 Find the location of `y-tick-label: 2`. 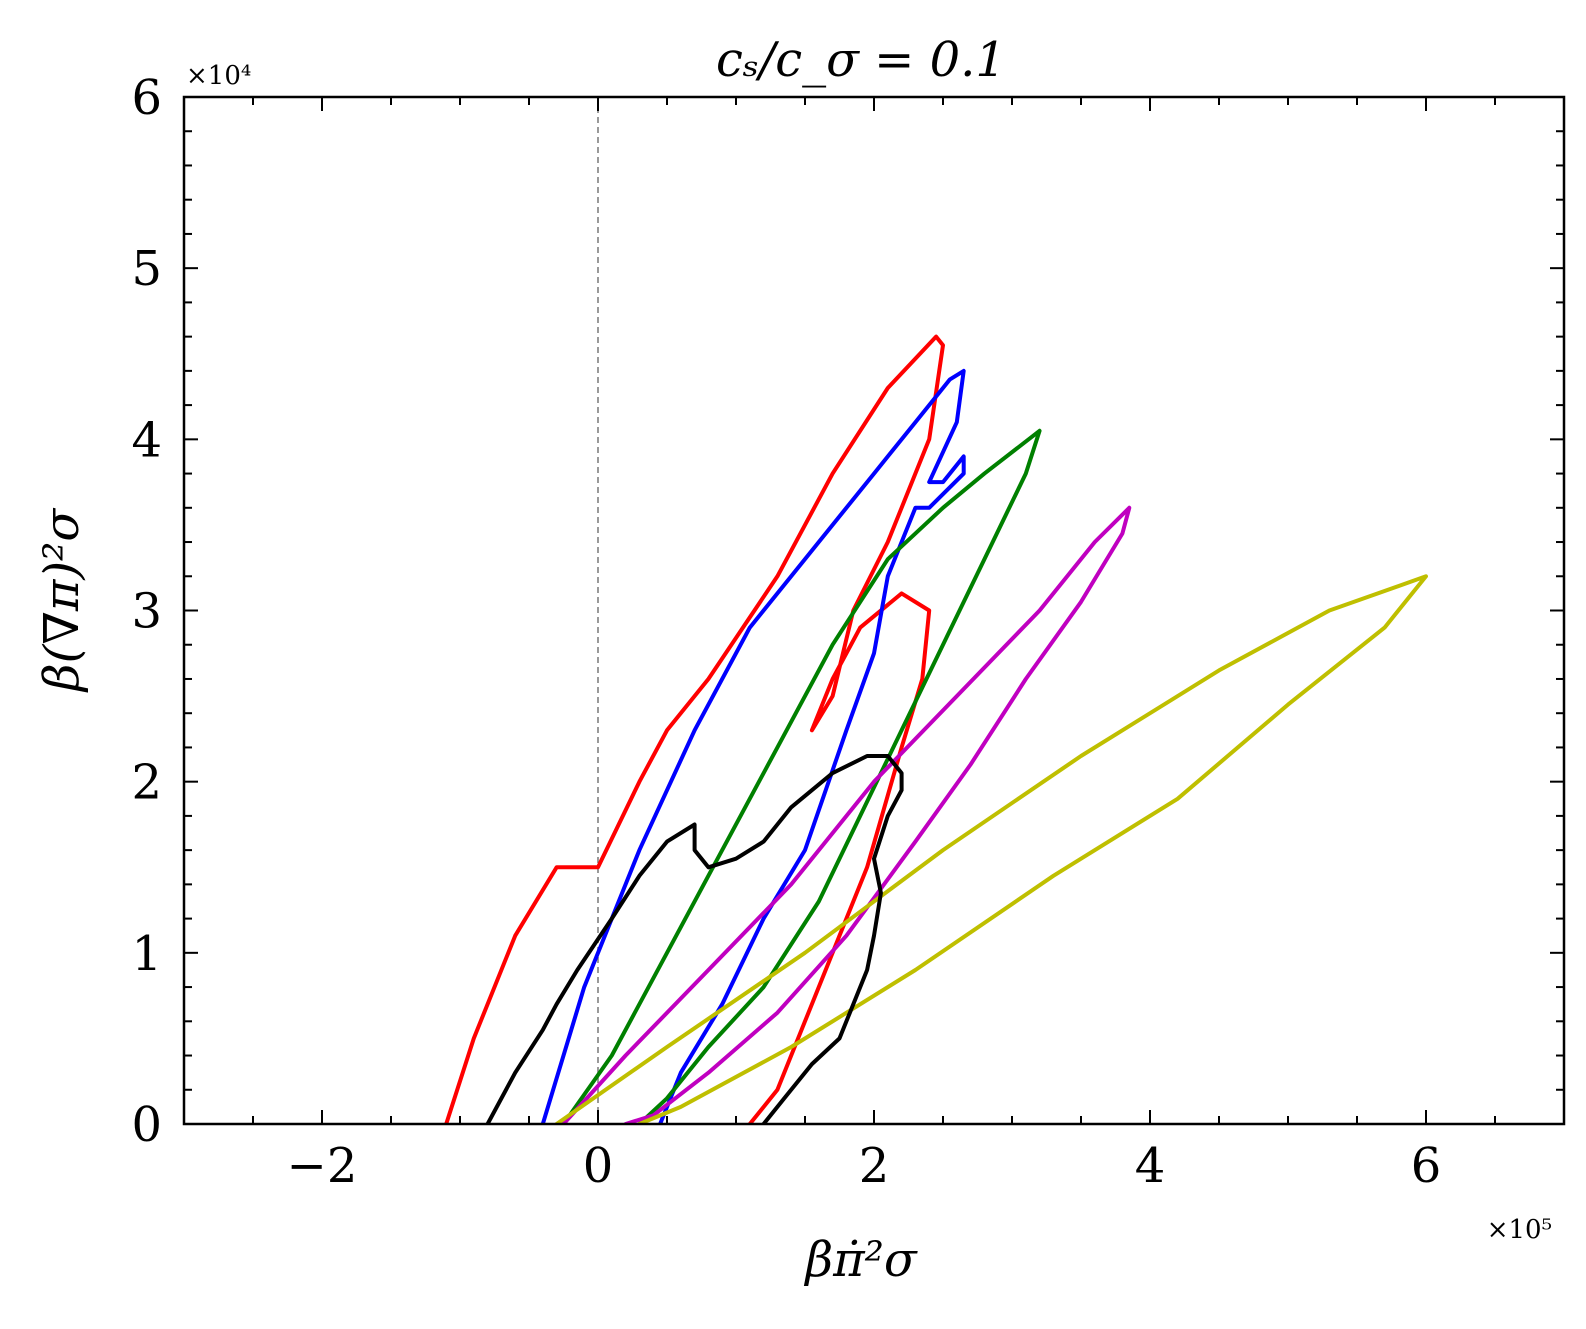

y-tick-label: 2 is located at coordinates (146, 783).